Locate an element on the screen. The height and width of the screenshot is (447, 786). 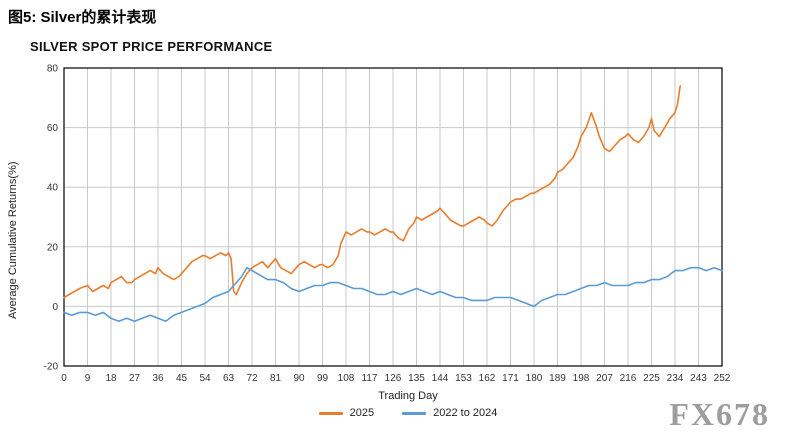
svg-text: 45 is located at coordinates (182, 378).